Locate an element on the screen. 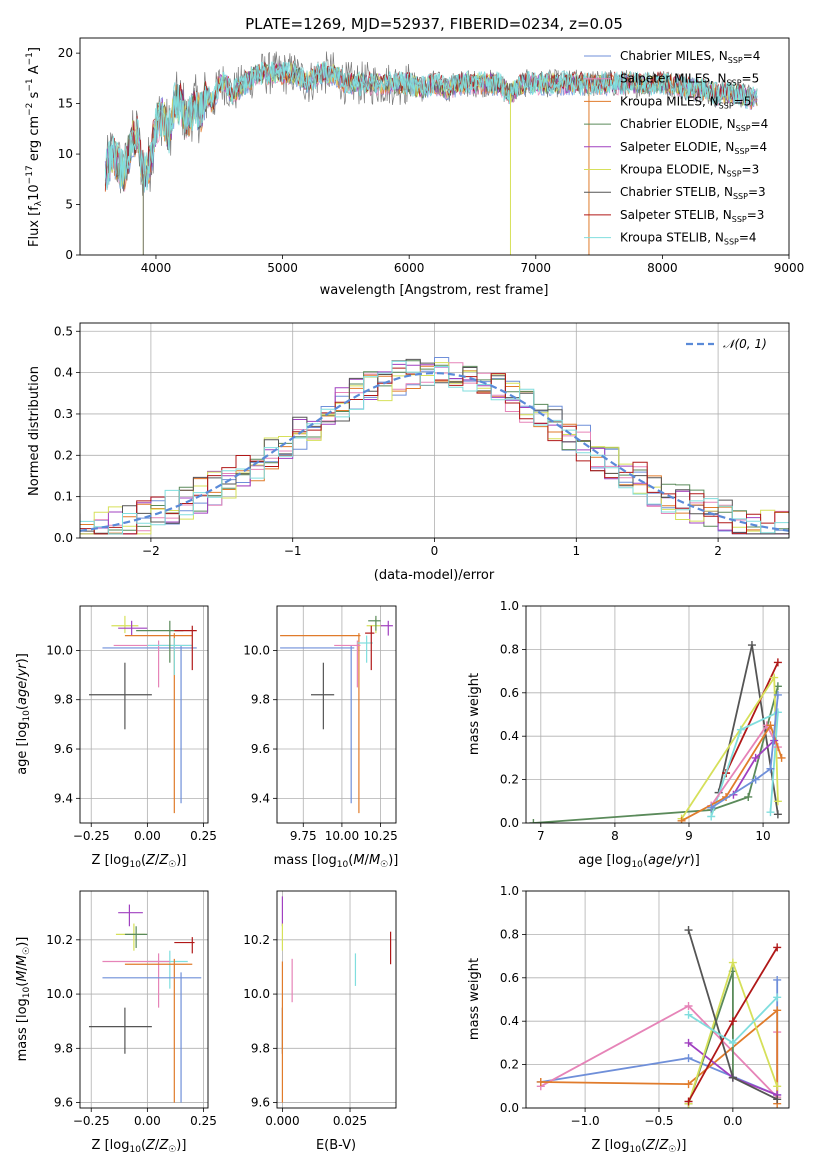  x-tick-label: 9000 is located at coordinates (789, 268).